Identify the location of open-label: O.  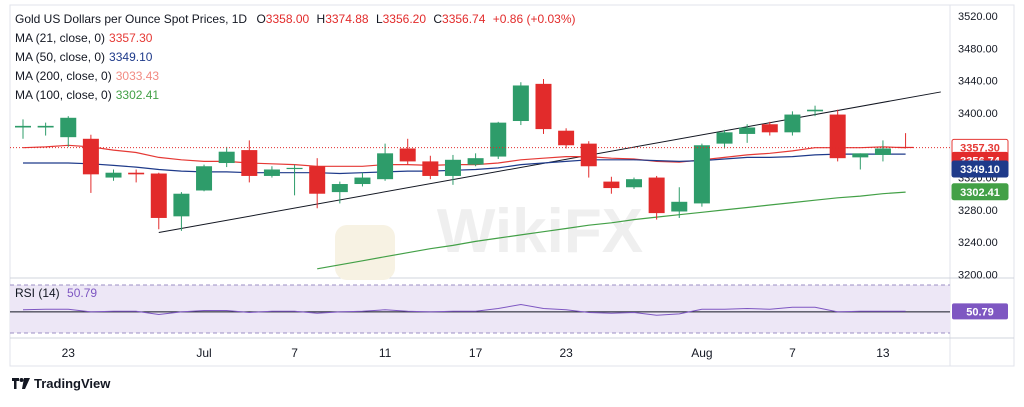
(261, 19).